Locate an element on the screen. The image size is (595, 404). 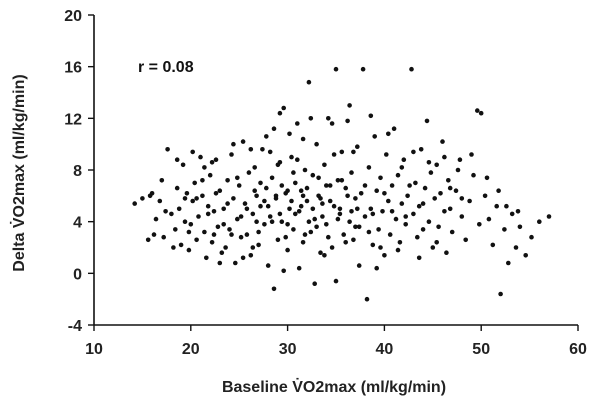
x-tick-label: 10 is located at coordinates (94, 349).